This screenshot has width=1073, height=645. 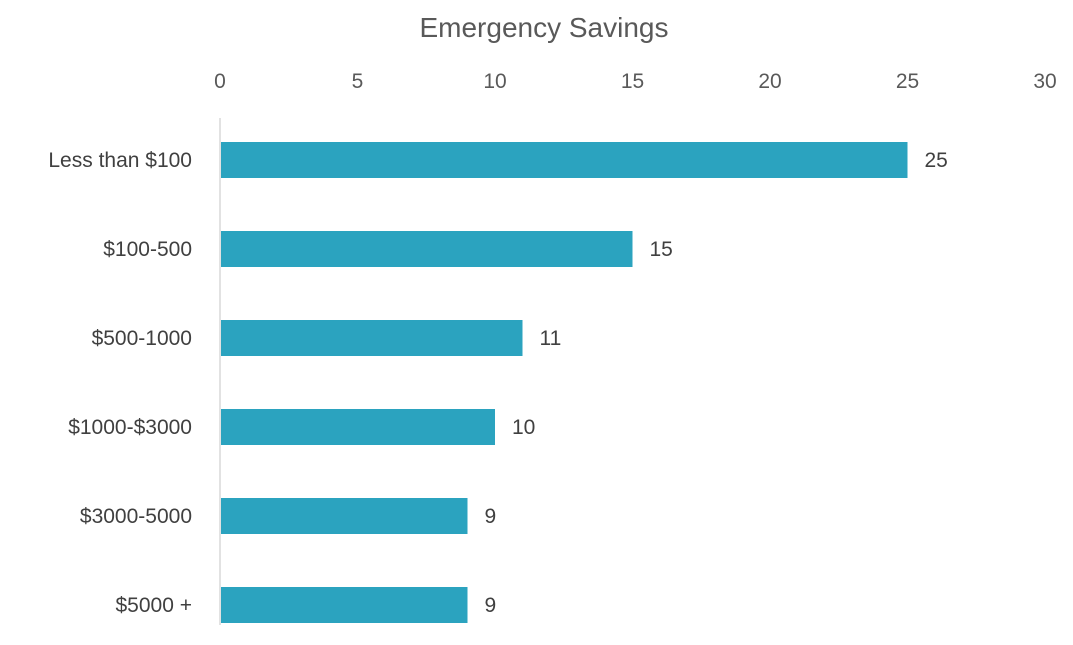 What do you see at coordinates (147, 249) in the screenshot?
I see `category-label: $100-500` at bounding box center [147, 249].